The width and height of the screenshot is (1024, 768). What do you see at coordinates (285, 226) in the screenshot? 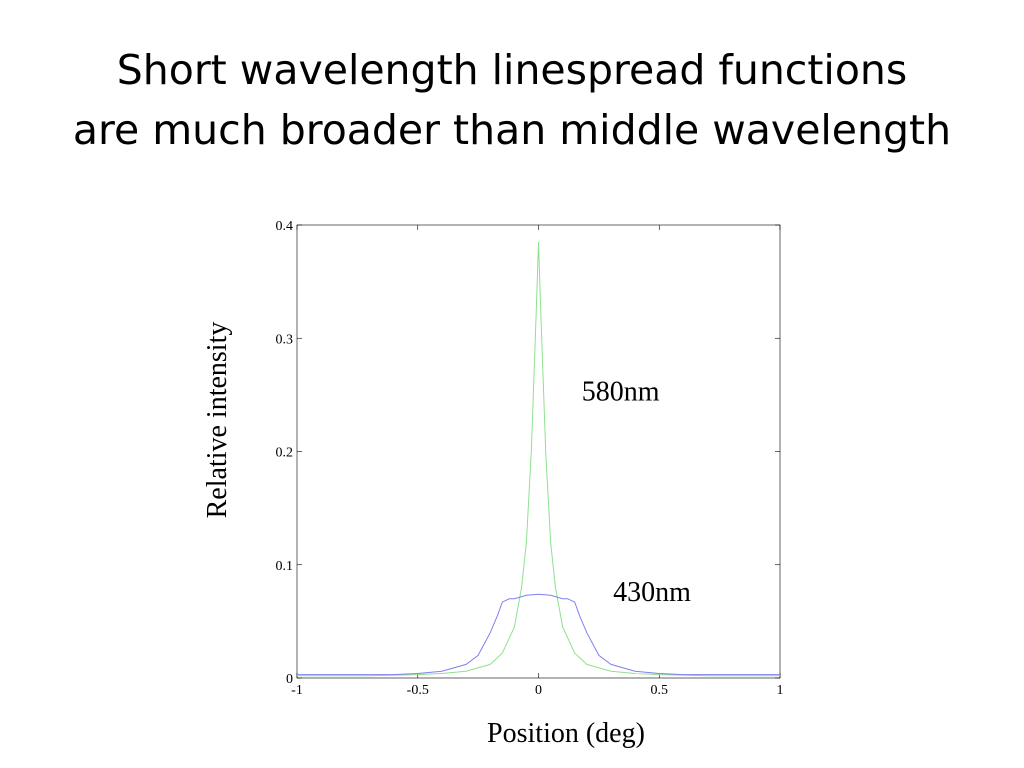
I see `y-tick-label: 0.4` at bounding box center [285, 226].